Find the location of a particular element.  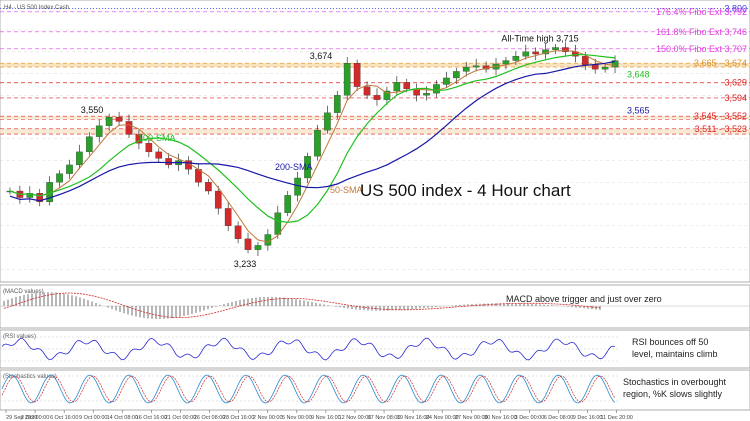

rsi-header: (RSI values) is located at coordinates (19, 337).